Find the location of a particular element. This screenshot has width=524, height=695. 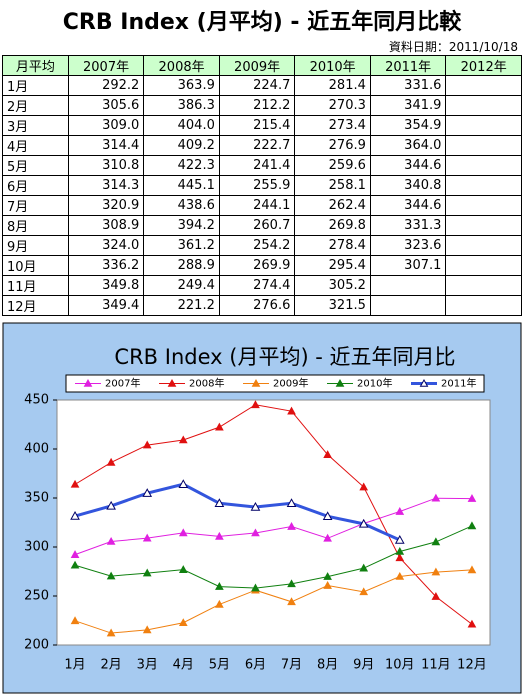

table-cell: 281.4 is located at coordinates (332, 85).